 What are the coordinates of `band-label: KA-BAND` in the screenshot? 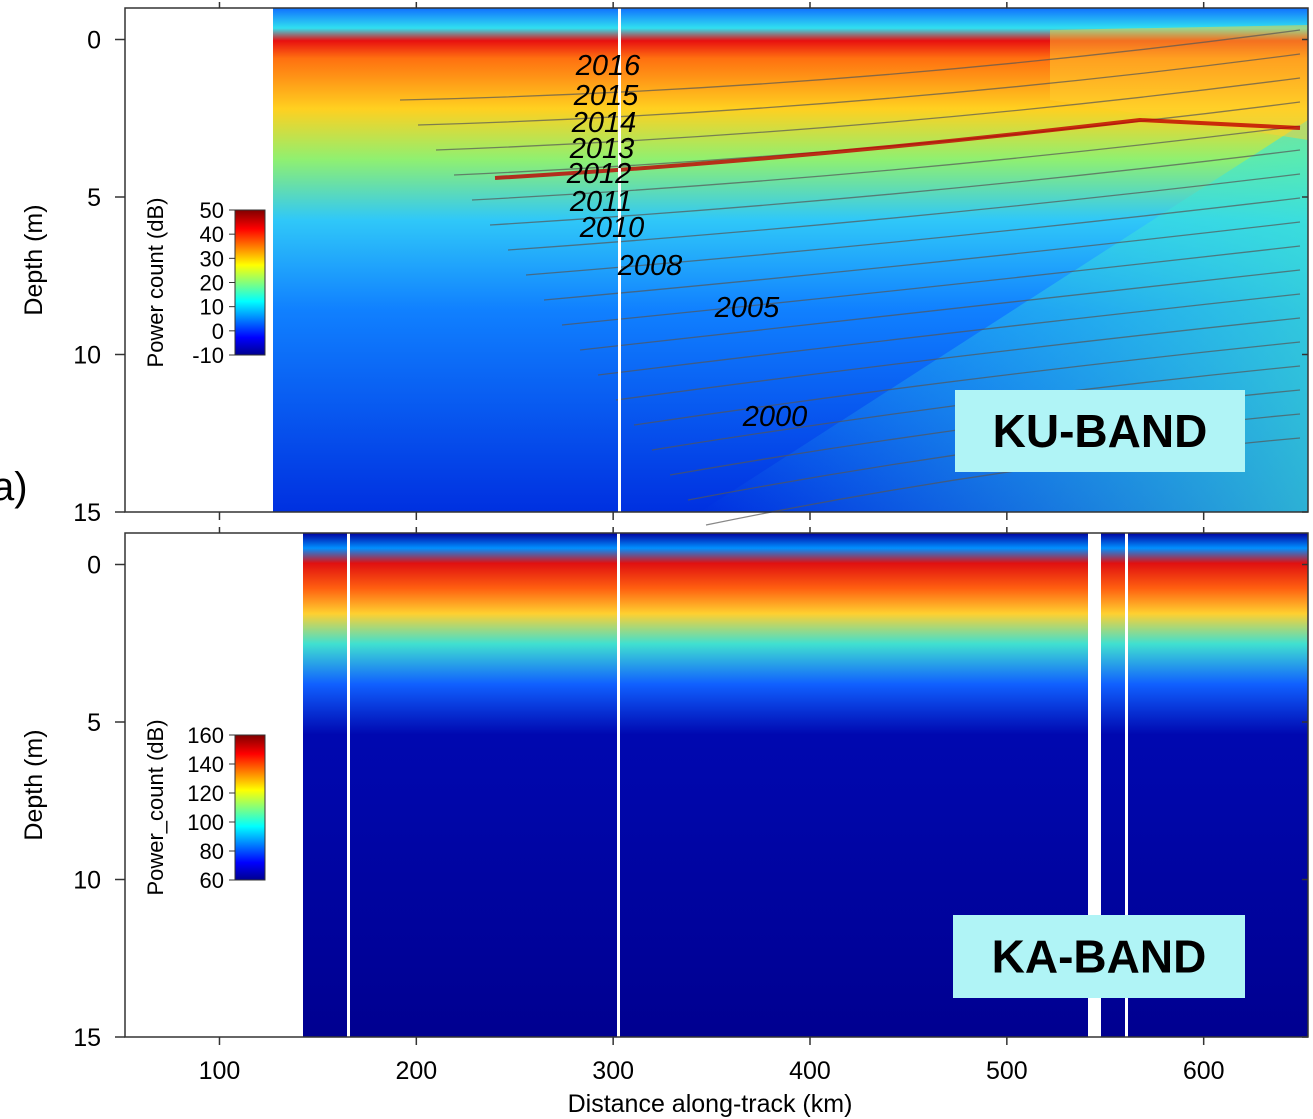 It's located at (1099, 957).